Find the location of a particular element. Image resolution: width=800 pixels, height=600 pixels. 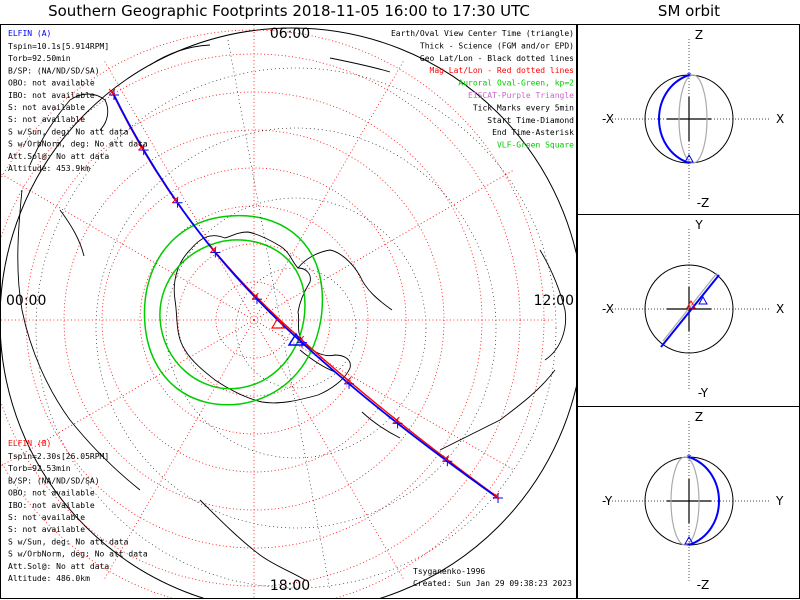

legend-item: EISCAT-Purple Triangle is located at coordinates (521, 95).